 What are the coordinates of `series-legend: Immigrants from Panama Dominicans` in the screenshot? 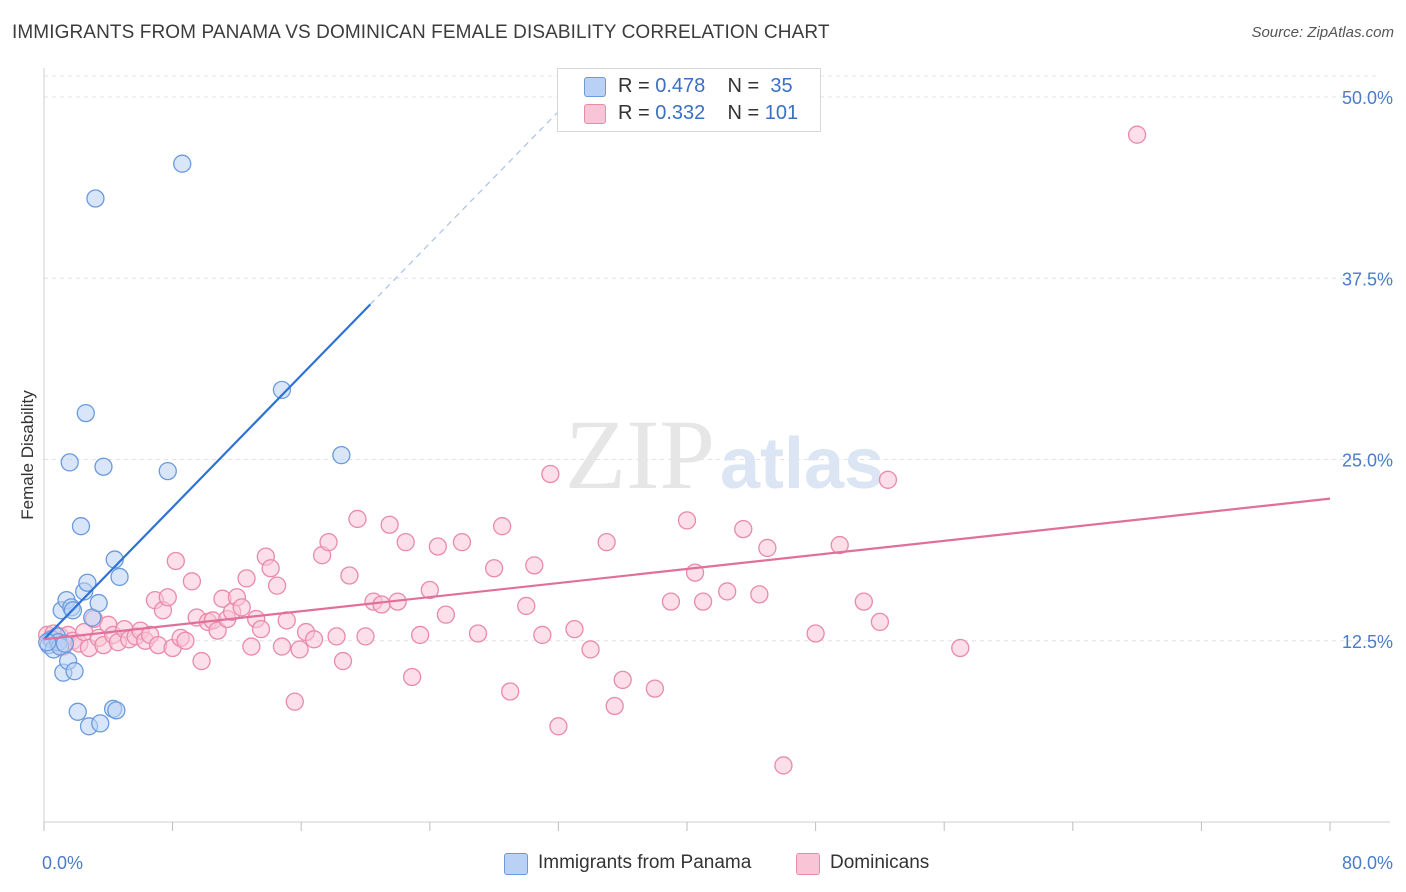 It's located at (703, 865).